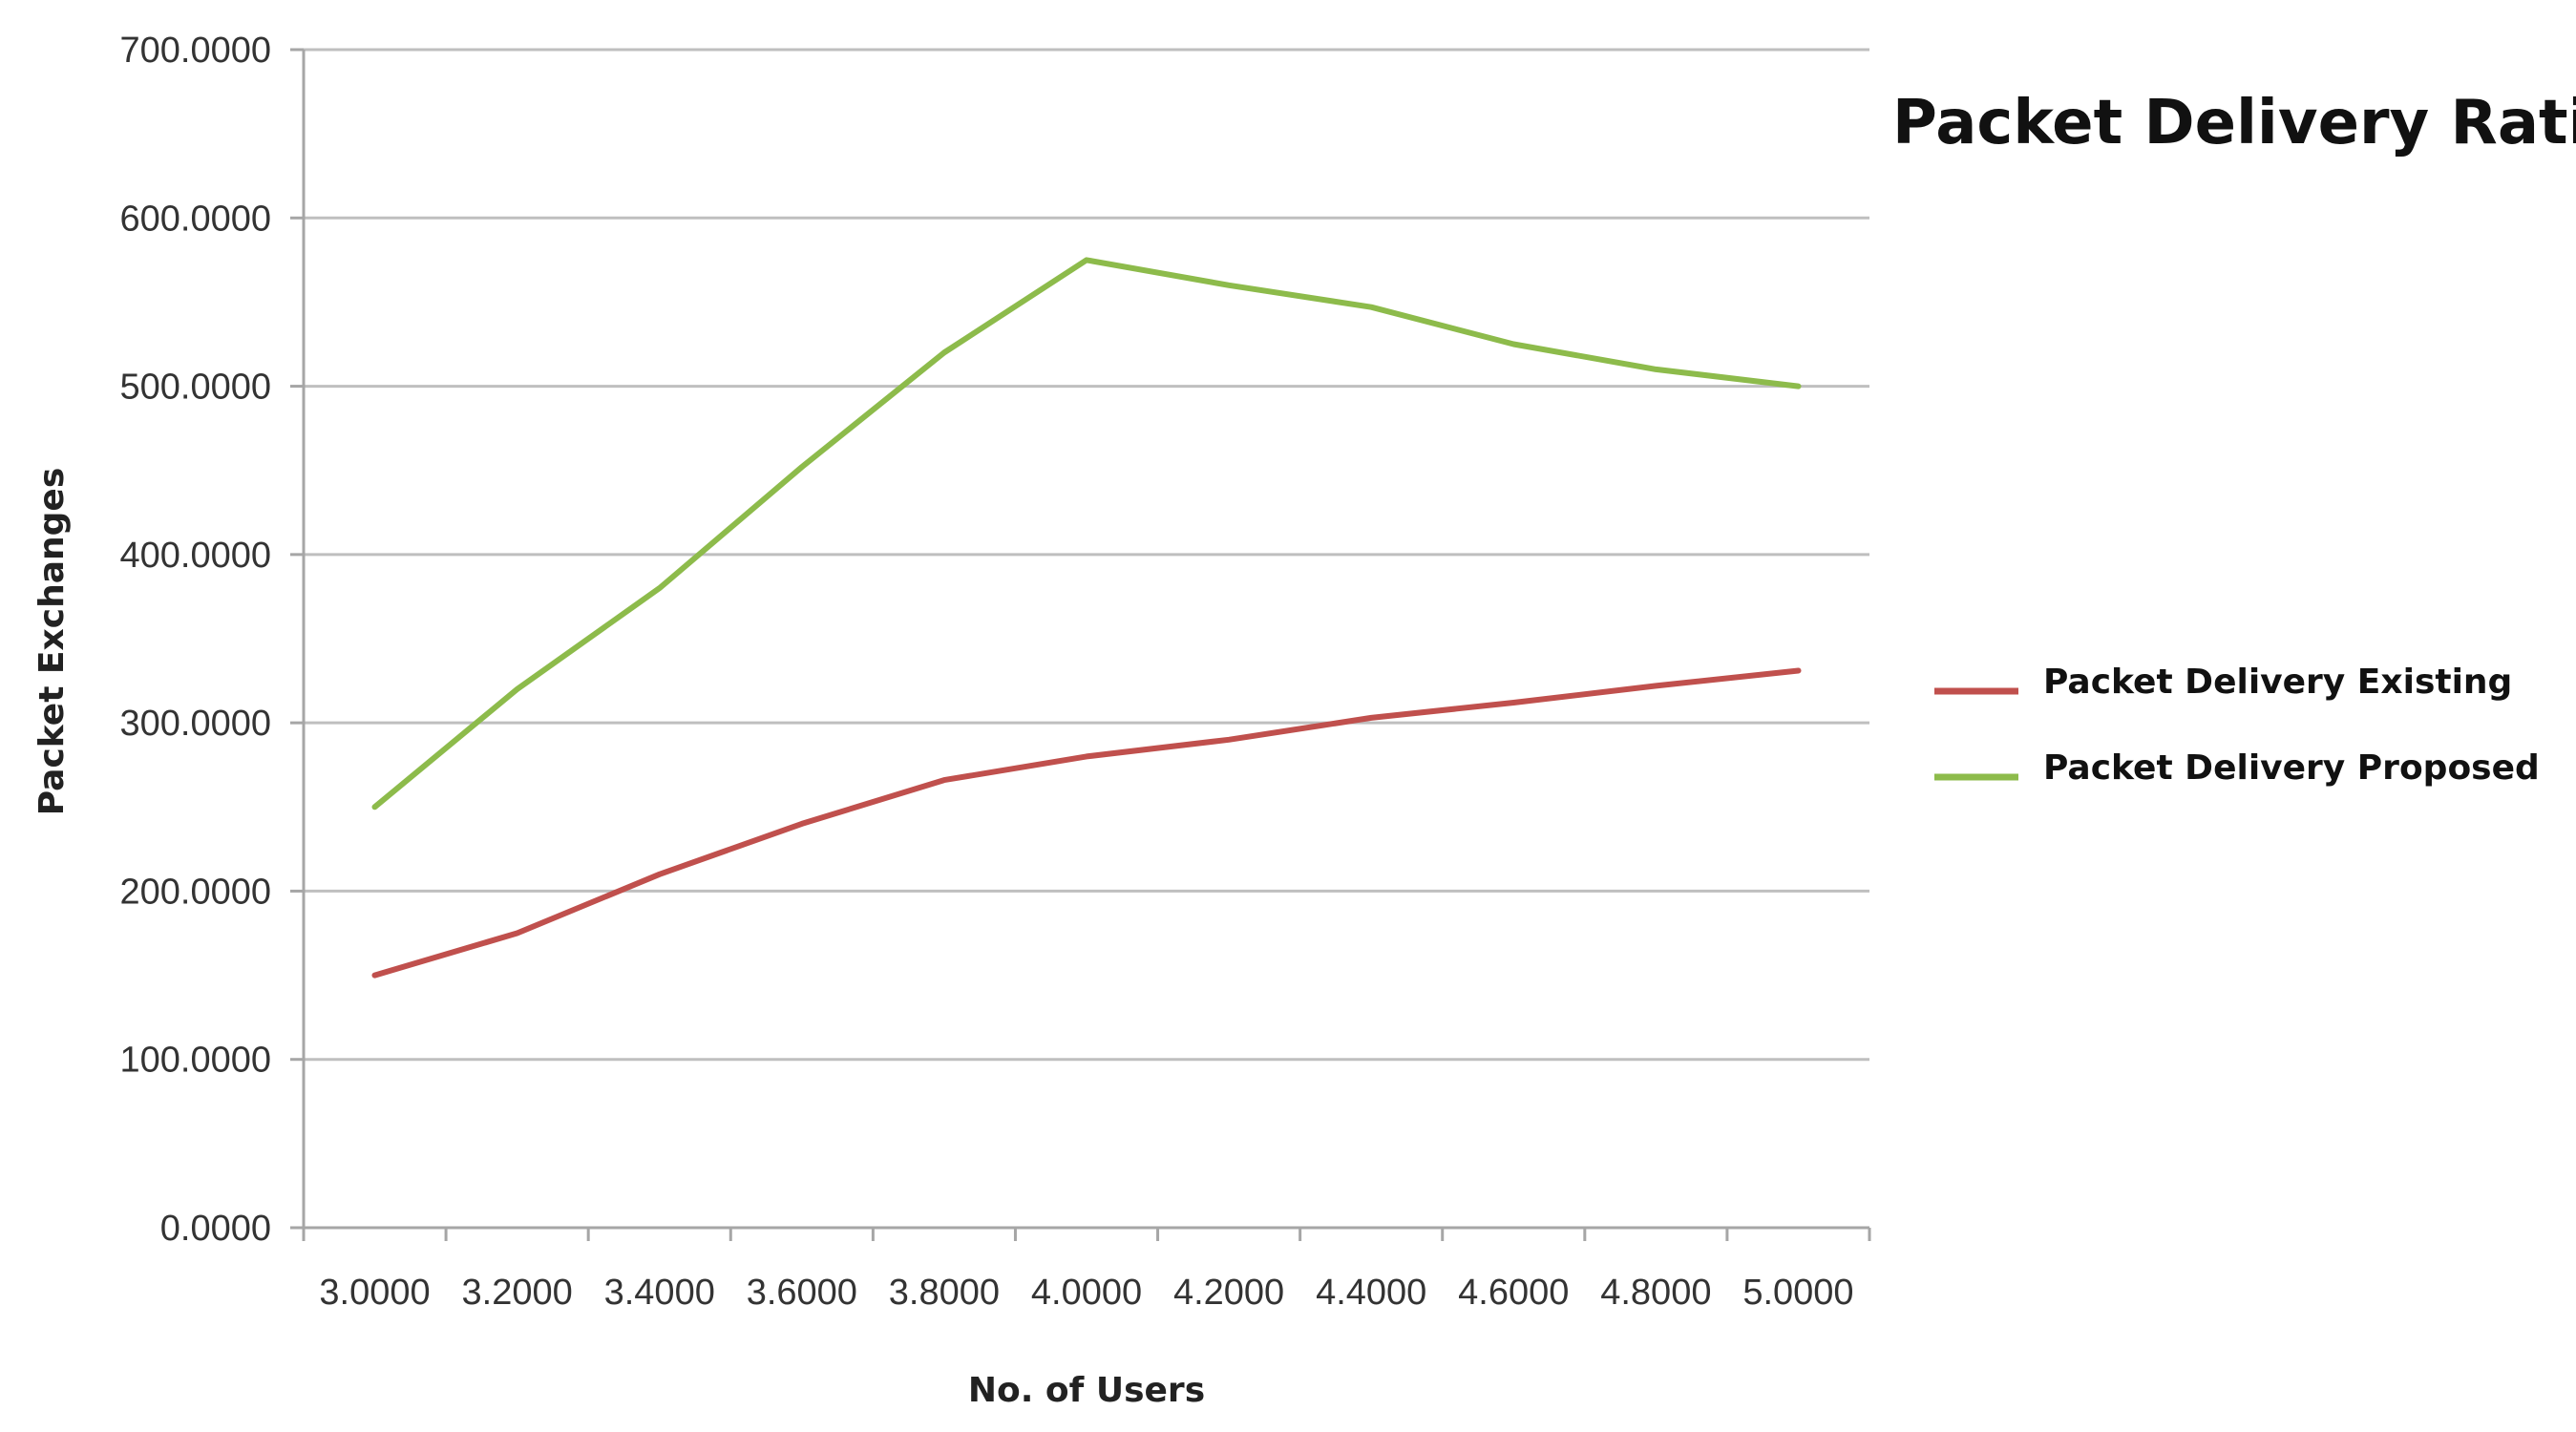 The image size is (2576, 1432). What do you see at coordinates (1086, 1293) in the screenshot?
I see `x-tick-label: 4.0000` at bounding box center [1086, 1293].